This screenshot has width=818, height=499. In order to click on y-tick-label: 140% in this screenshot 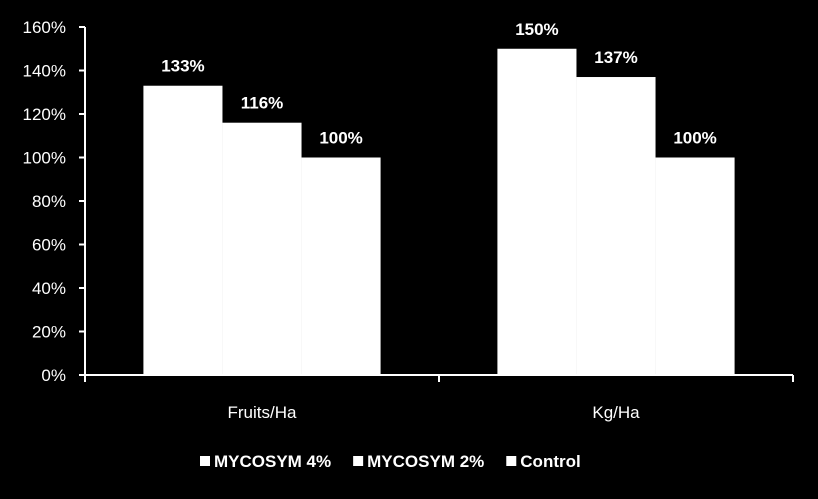, I will do `click(44, 71)`.